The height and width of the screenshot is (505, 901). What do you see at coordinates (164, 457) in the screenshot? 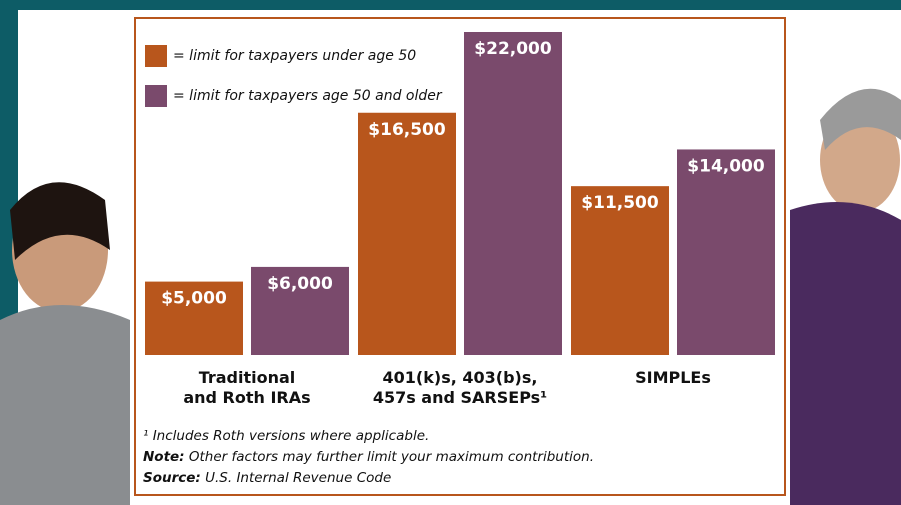
I see `footnote-label: Note:` at bounding box center [164, 457].